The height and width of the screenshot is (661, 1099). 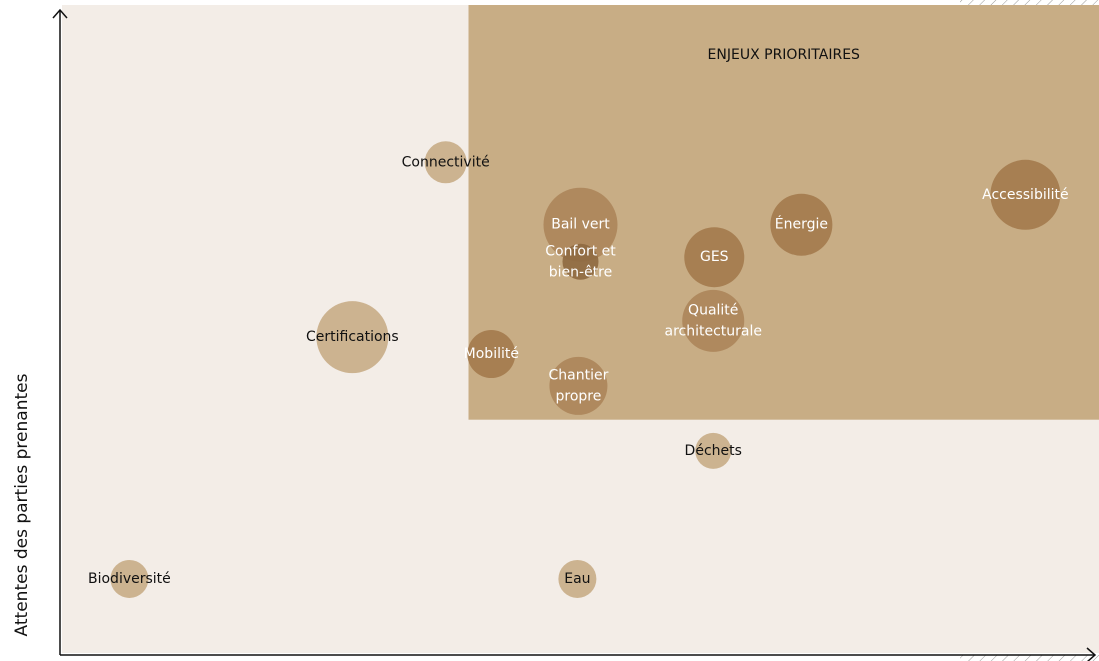 I want to click on bubble-label: Certifications, so click(x=352, y=337).